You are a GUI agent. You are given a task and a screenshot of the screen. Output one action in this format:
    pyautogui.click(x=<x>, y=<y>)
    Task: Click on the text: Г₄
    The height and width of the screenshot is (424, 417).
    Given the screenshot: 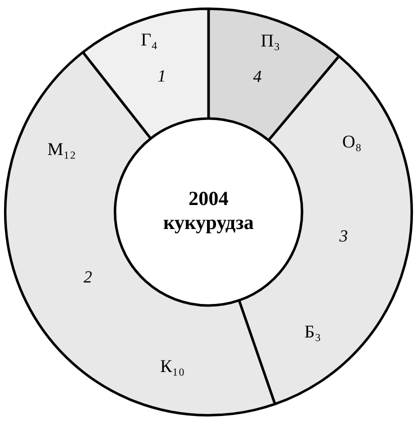 What is the action you would take?
    pyautogui.click(x=149, y=39)
    